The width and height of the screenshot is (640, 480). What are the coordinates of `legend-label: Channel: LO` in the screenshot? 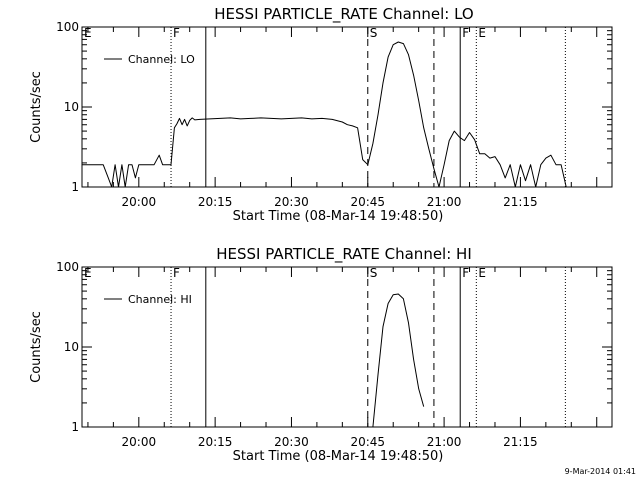 It's located at (161, 59).